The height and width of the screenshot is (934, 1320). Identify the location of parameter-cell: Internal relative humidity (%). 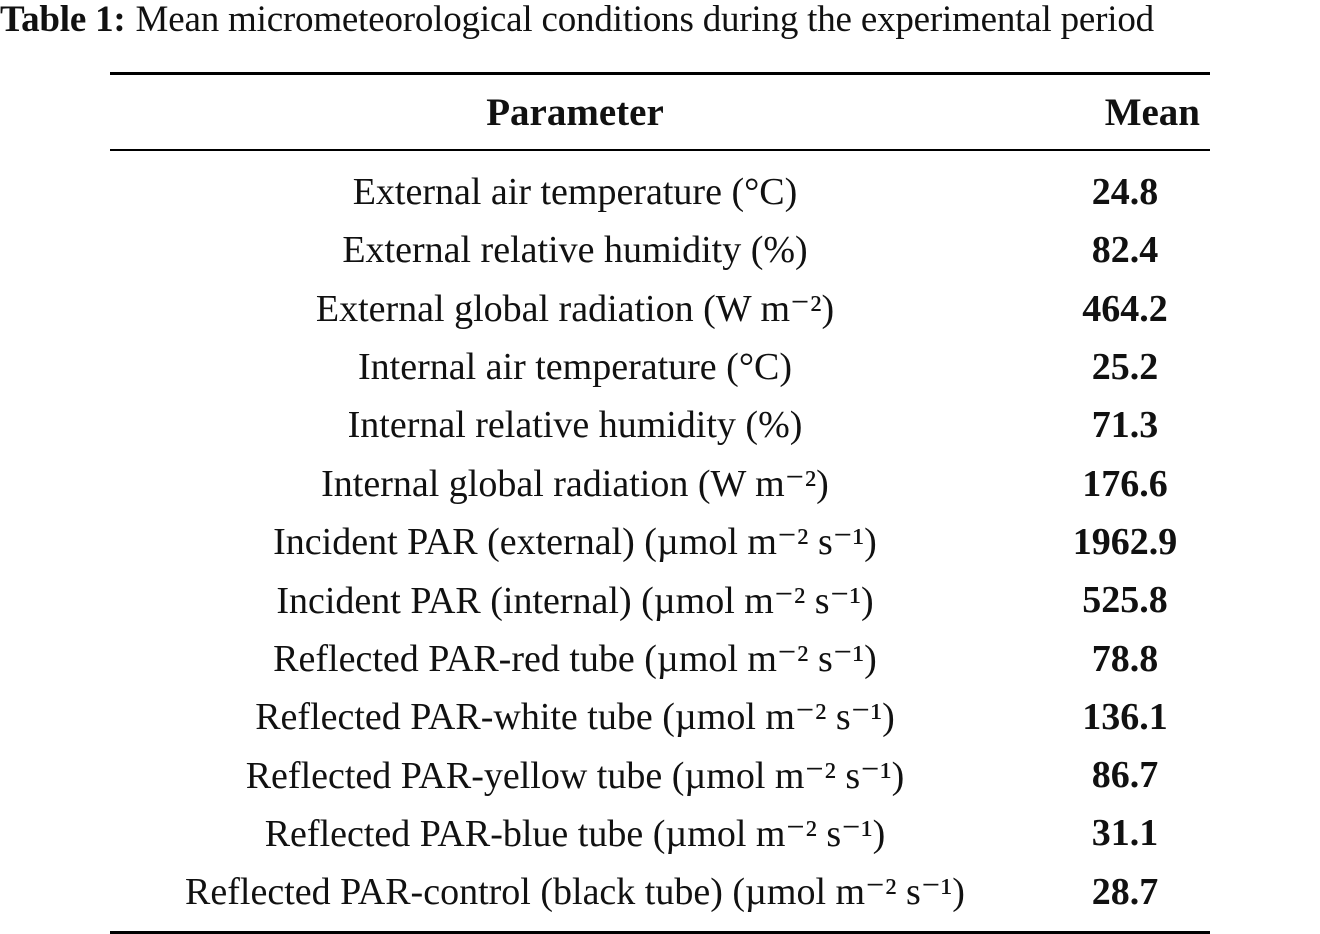
(575, 425).